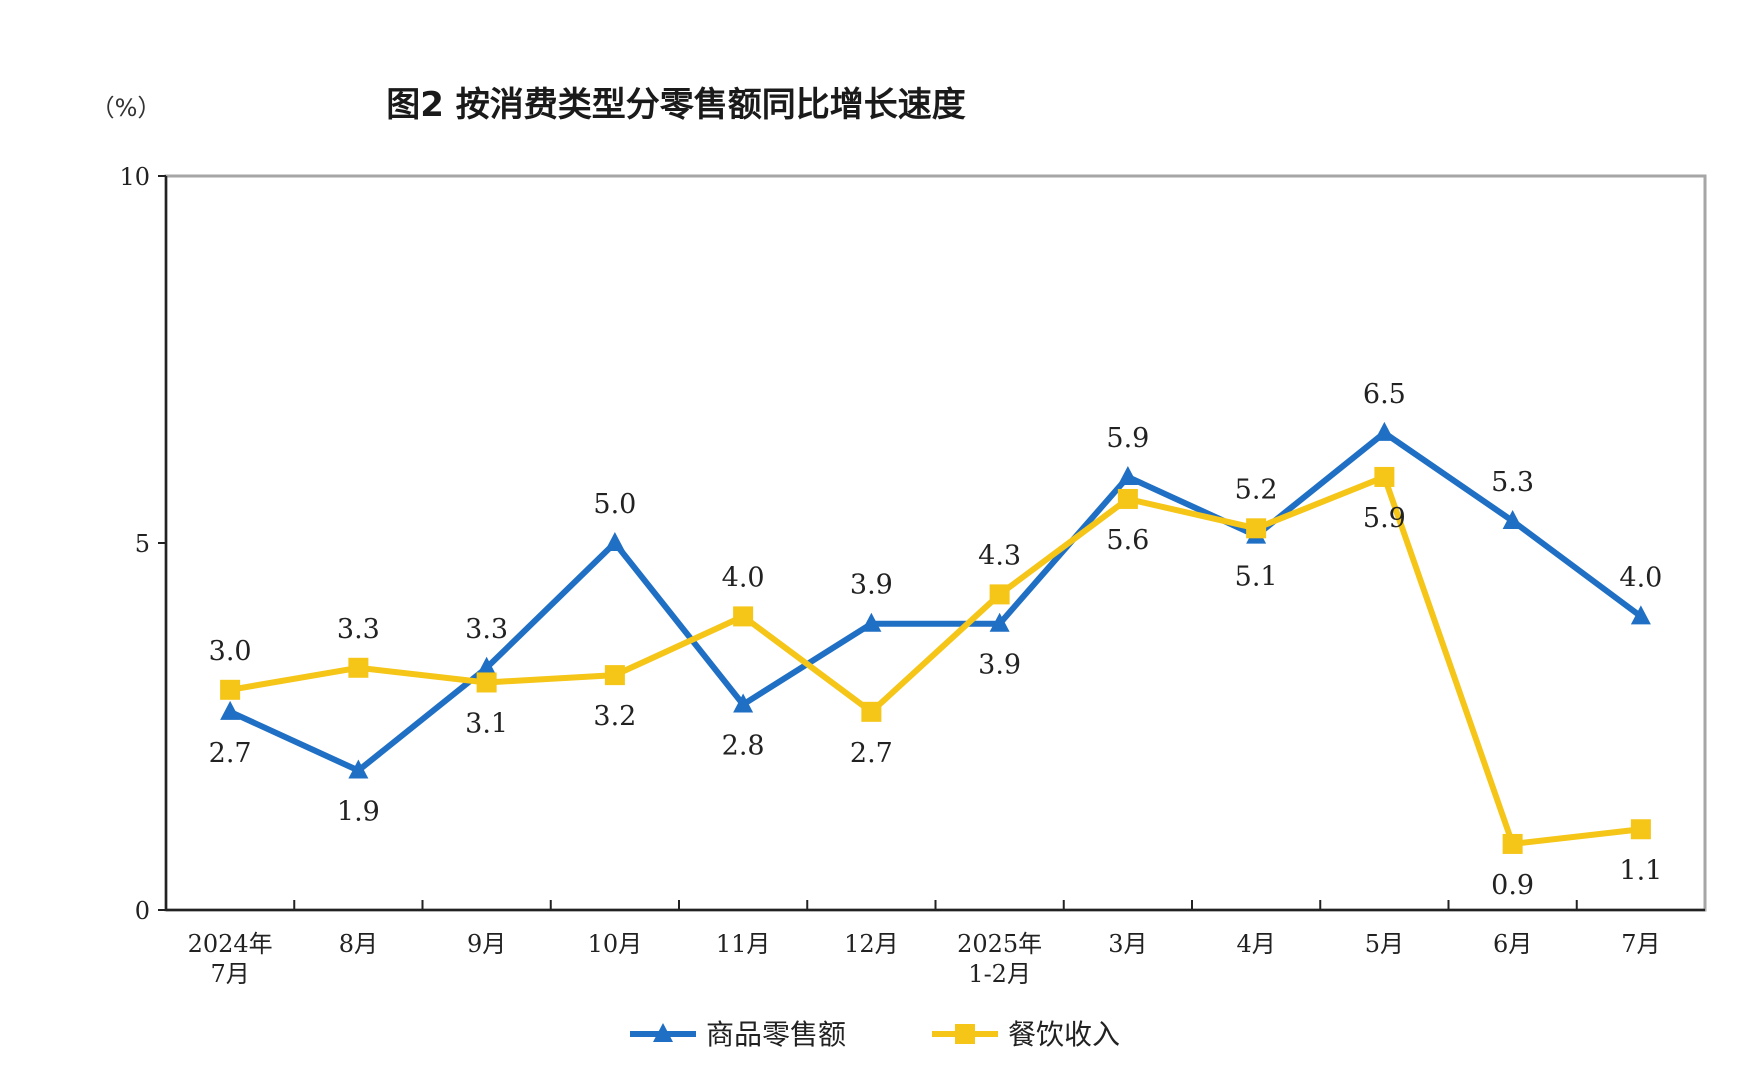 This screenshot has width=1763, height=1080. What do you see at coordinates (1384, 394) in the screenshot?
I see `data-label: 6.5` at bounding box center [1384, 394].